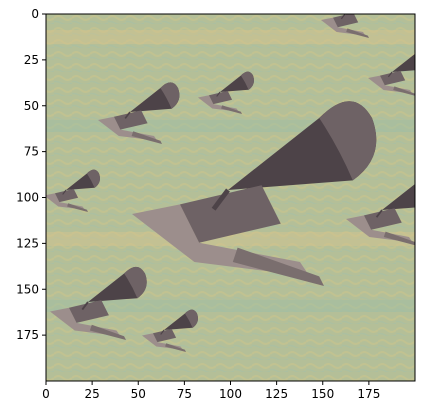 The image size is (425, 417). I want to click on y-tick-label: 25, so click(31, 60).